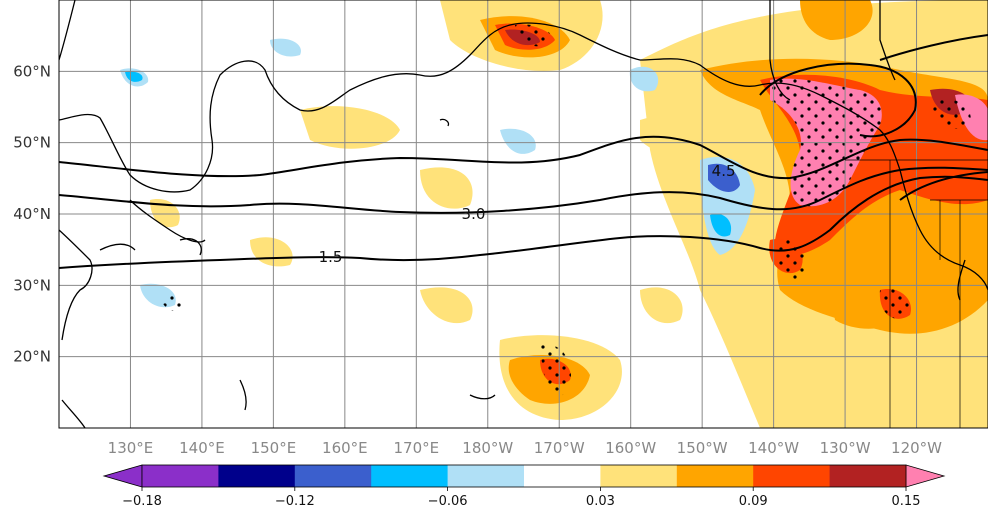  Describe the element at coordinates (32, 357) in the screenshot. I see `latitude-label: 20°N` at that location.